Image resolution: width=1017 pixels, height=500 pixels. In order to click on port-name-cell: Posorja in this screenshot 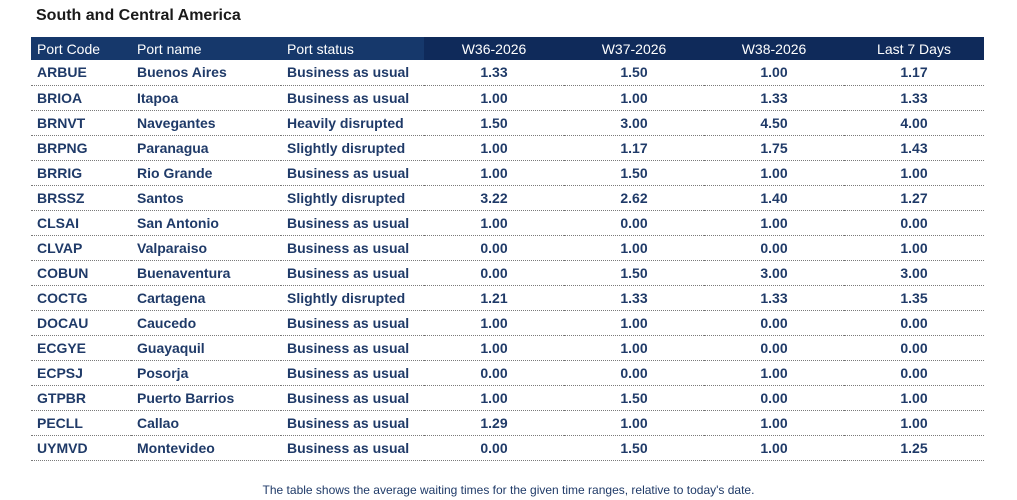, I will do `click(206, 373)`.